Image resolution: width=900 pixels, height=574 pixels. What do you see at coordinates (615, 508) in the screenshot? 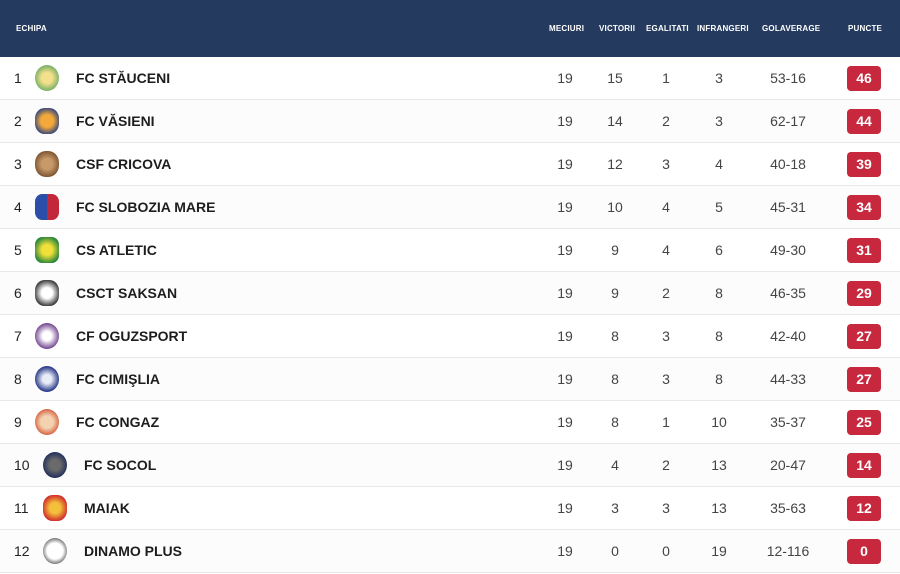
I see `wins-value: 3` at bounding box center [615, 508].